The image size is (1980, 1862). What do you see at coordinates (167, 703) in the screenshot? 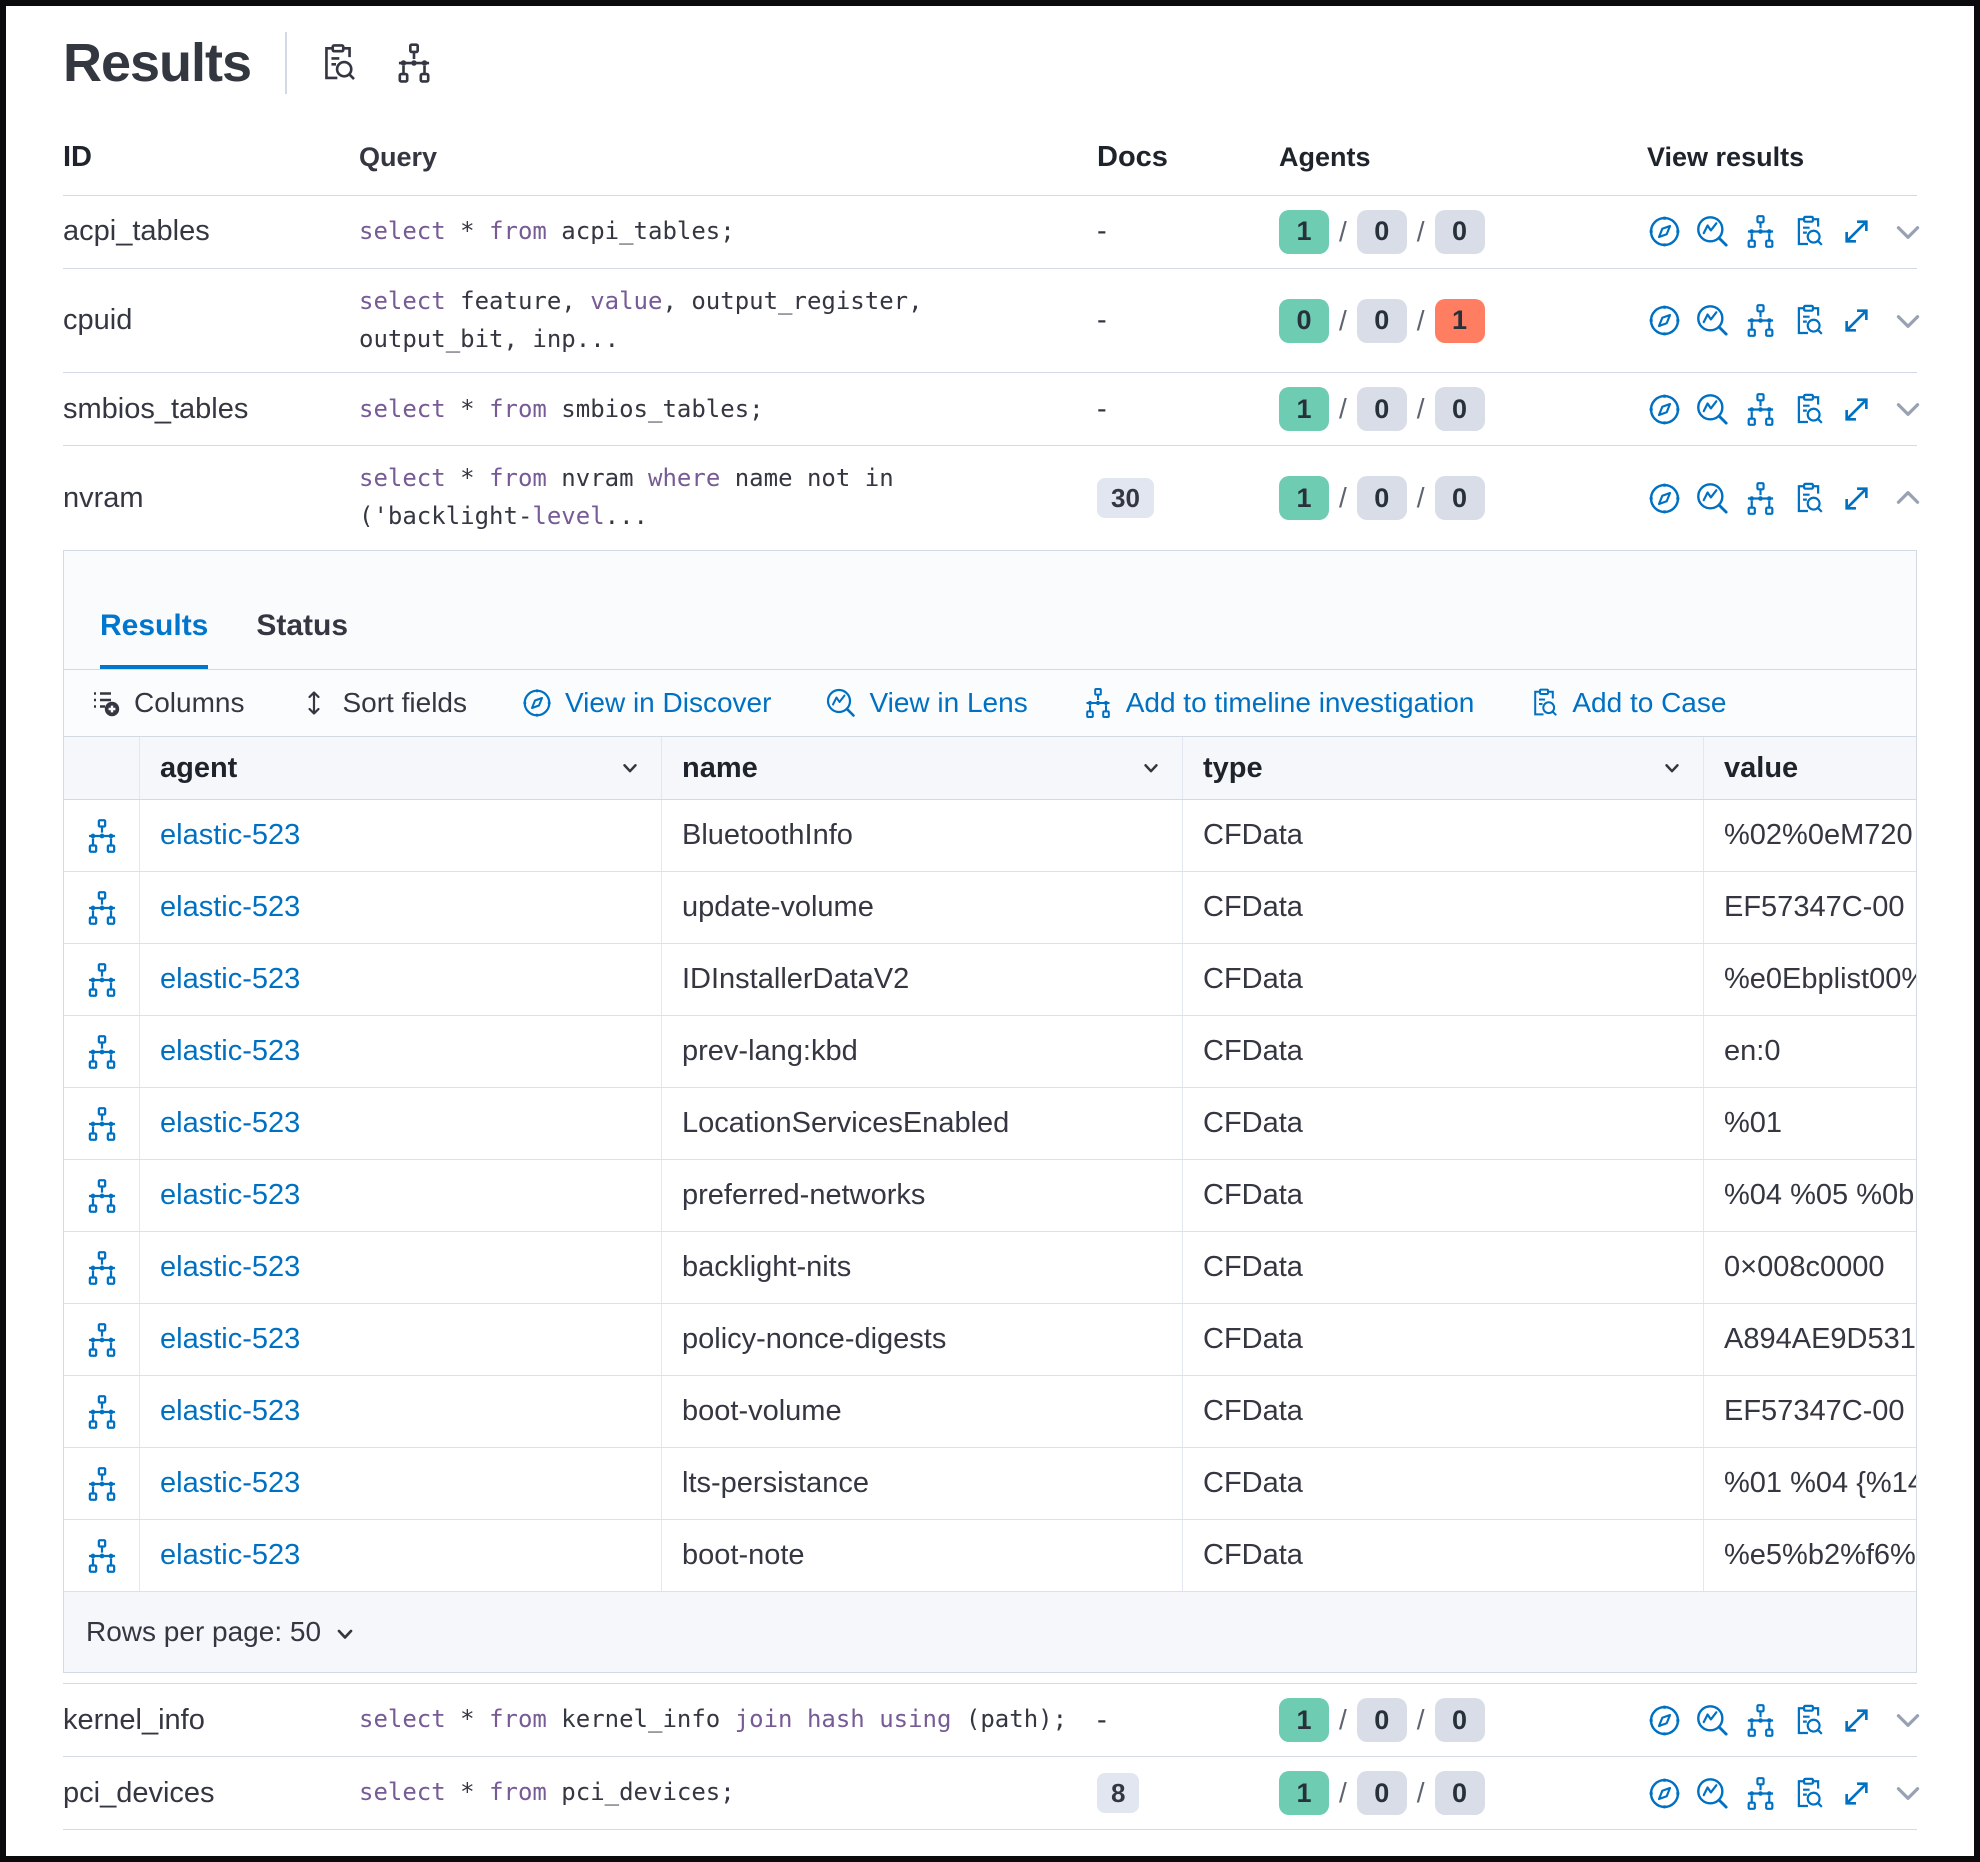
I see `columns-button: Columns` at bounding box center [167, 703].